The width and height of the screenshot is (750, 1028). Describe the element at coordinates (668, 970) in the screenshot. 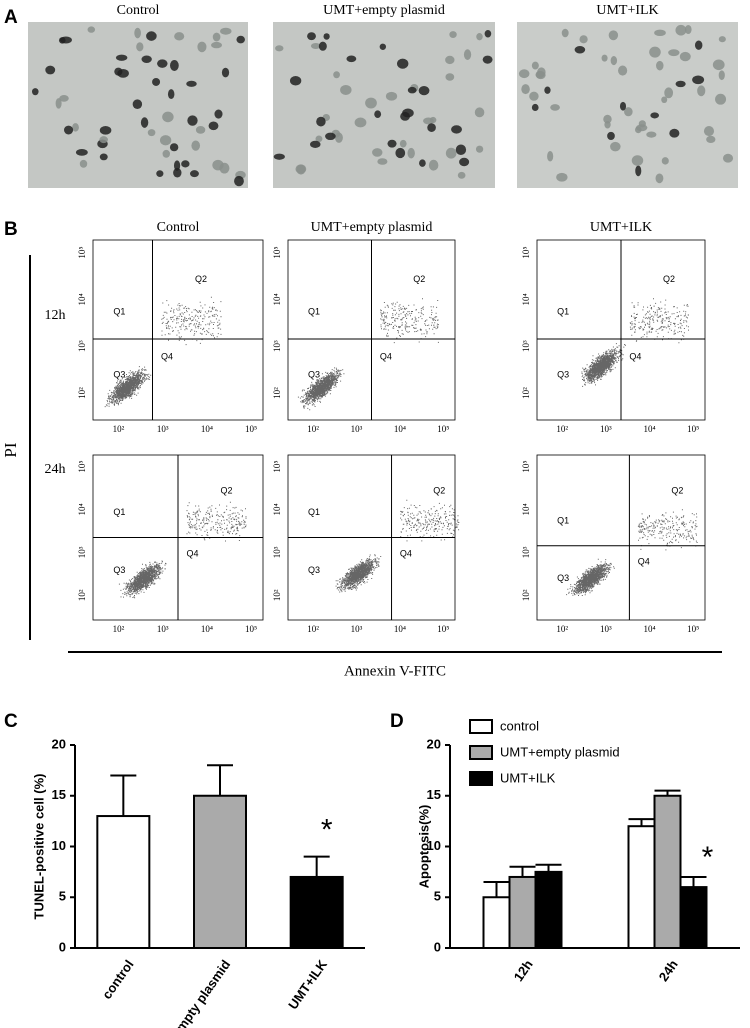

I see `x-tick-label: 24h` at that location.